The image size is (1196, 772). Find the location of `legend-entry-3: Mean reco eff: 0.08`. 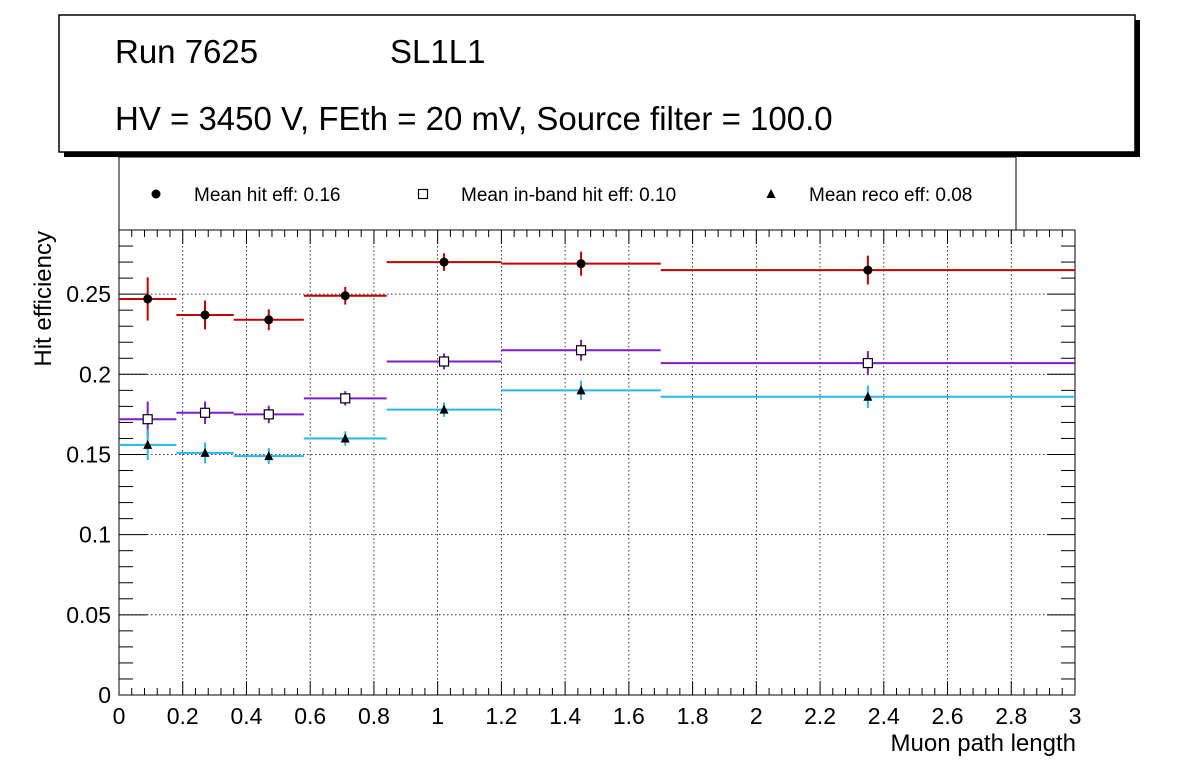

legend-entry-3: Mean reco eff: 0.08 is located at coordinates (869, 195).